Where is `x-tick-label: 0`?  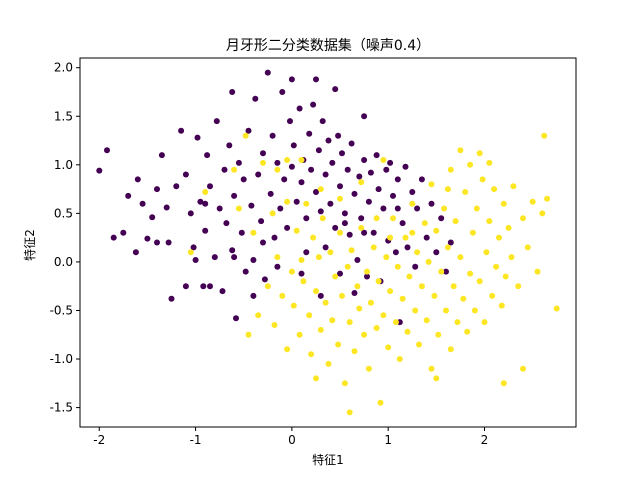 x-tick-label: 0 is located at coordinates (292, 440).